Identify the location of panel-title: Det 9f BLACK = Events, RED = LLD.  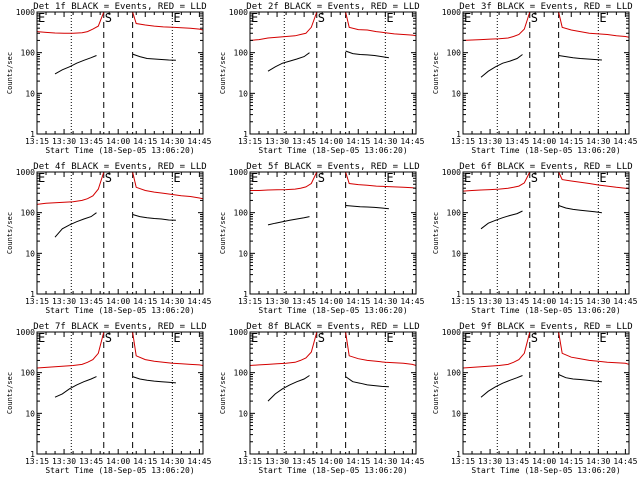
(545, 327).